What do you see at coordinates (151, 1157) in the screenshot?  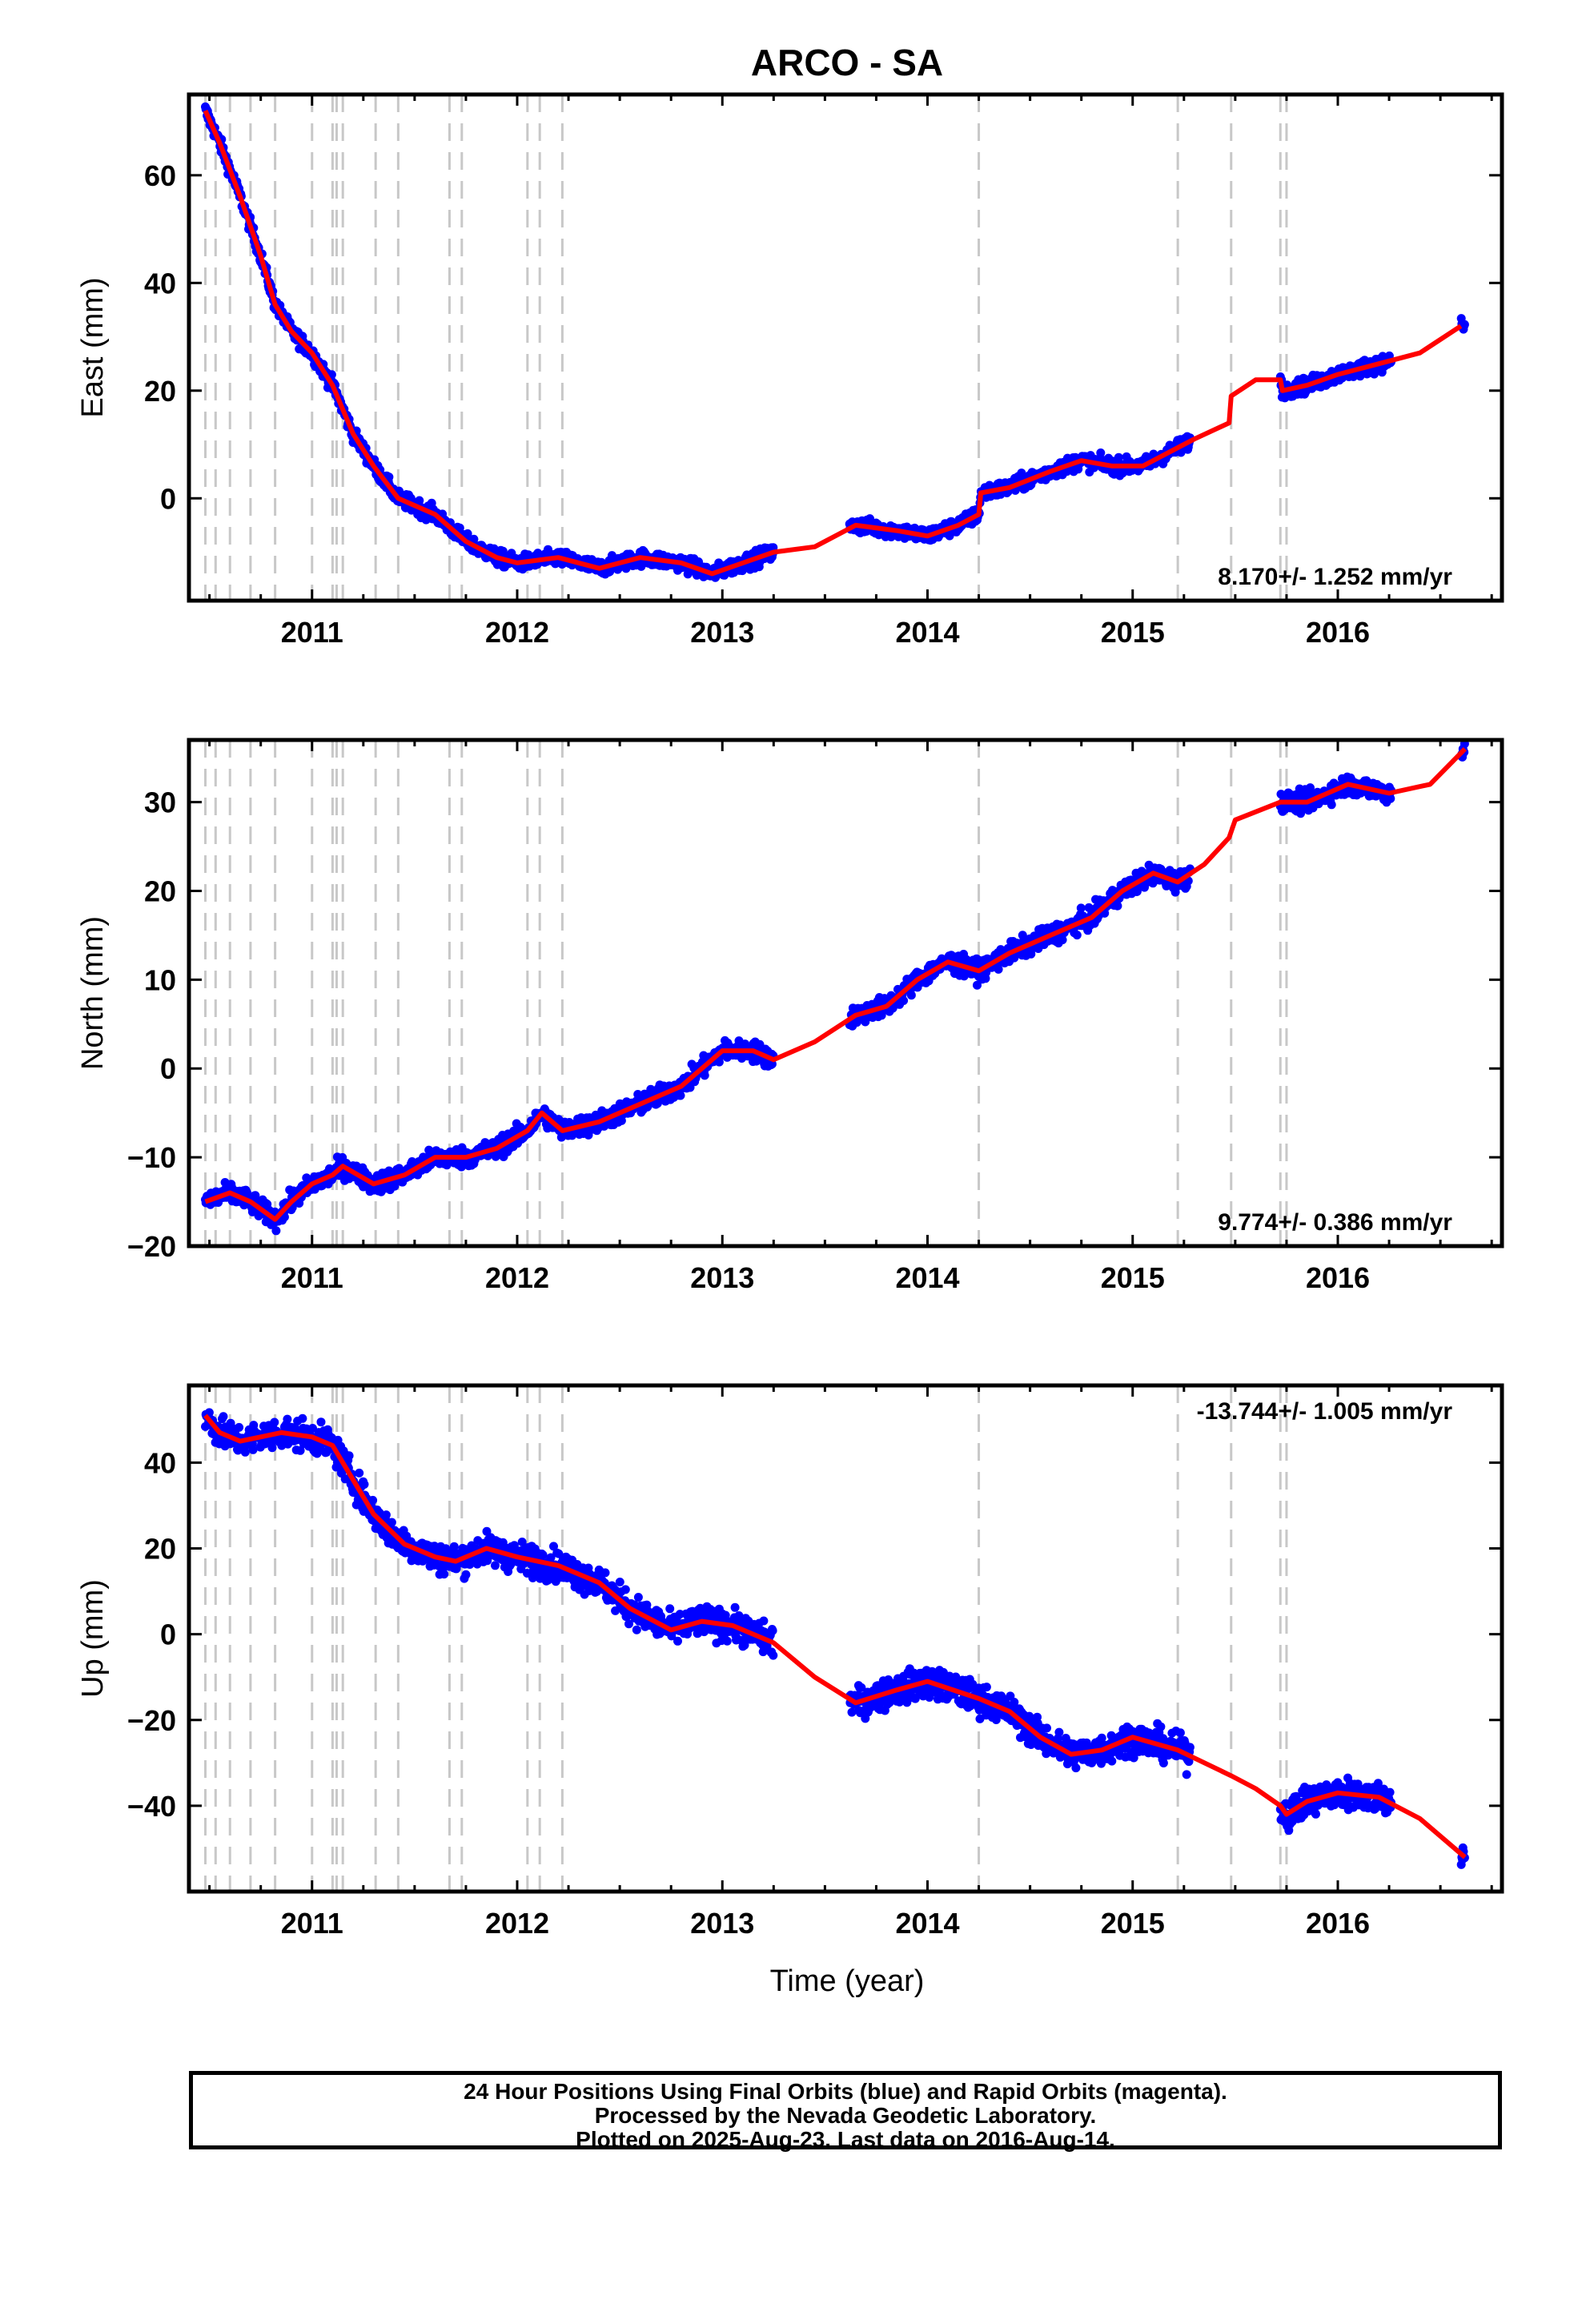 I see `y-tick-label: −10` at bounding box center [151, 1157].